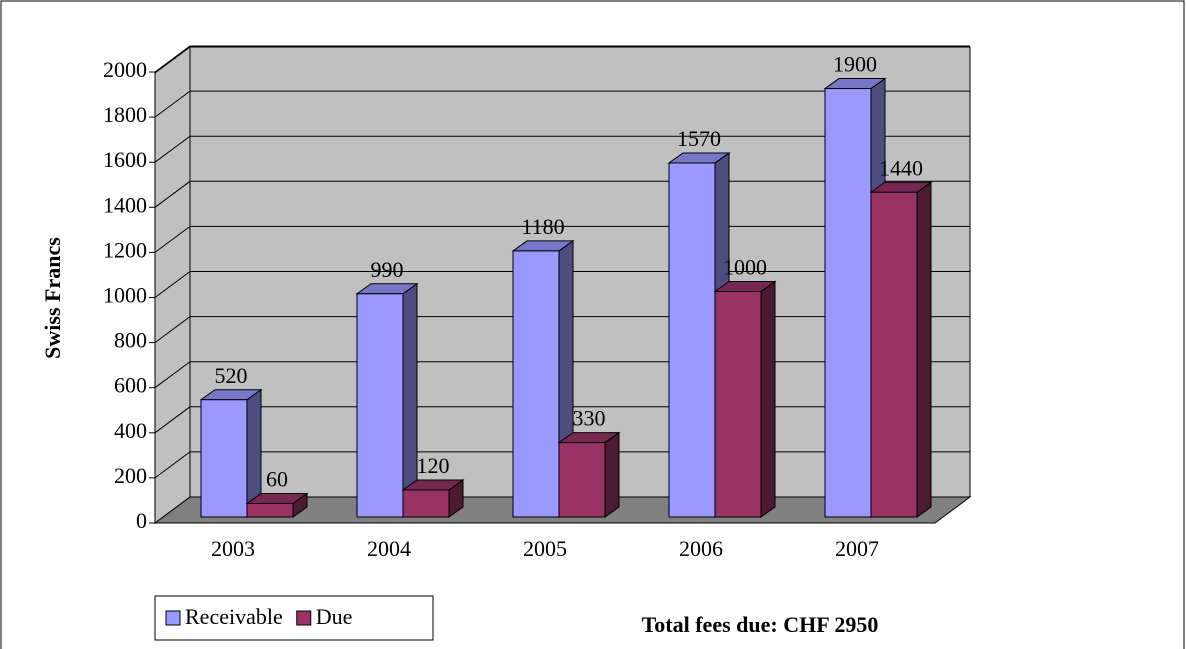 The height and width of the screenshot is (649, 1186). Describe the element at coordinates (141, 520) in the screenshot. I see `y-tick-label: 0` at that location.